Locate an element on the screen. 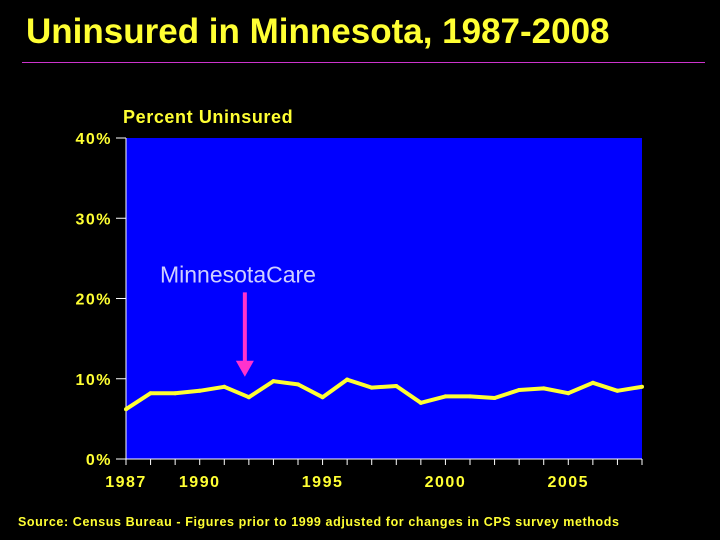  data-point-1996 is located at coordinates (347, 379).